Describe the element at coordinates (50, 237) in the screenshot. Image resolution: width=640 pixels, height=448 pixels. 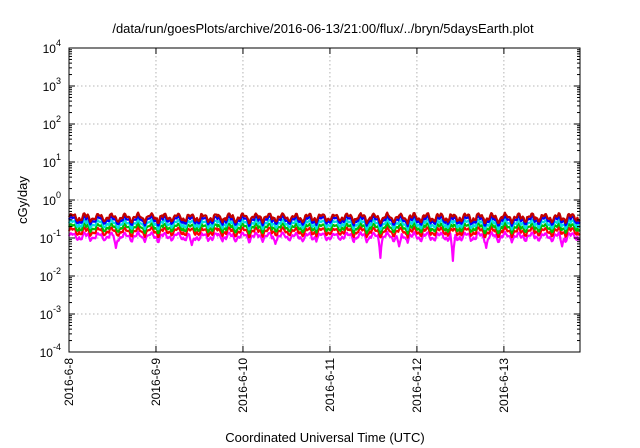
I see `y-tick-label: 10⁻¹` at that location.